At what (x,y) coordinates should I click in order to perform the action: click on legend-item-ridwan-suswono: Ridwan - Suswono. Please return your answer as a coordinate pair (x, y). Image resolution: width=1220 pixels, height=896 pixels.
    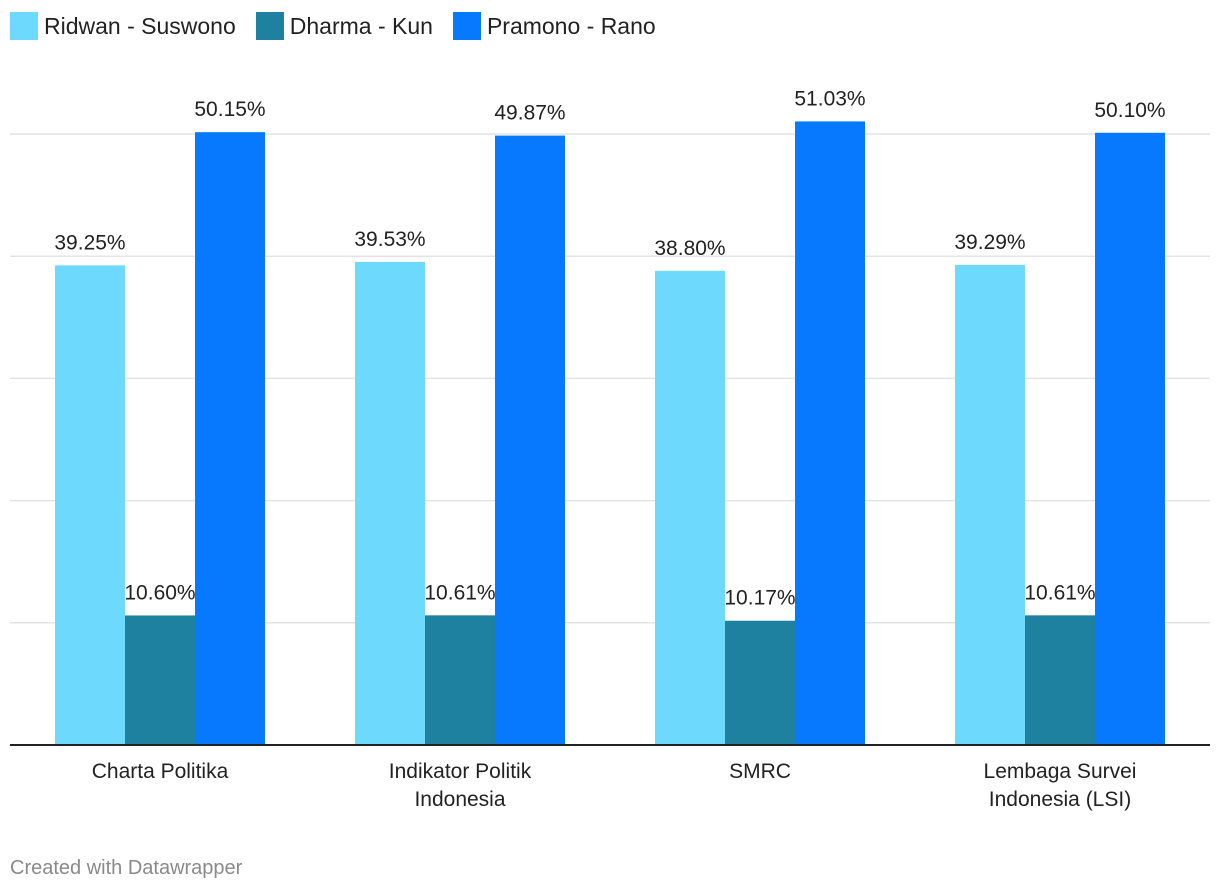
    Looking at the image, I should click on (123, 26).